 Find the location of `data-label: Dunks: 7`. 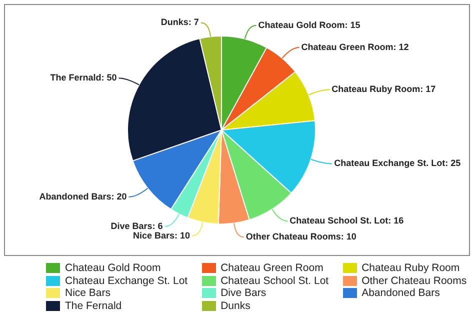

data-label: Dunks: 7 is located at coordinates (179, 22).